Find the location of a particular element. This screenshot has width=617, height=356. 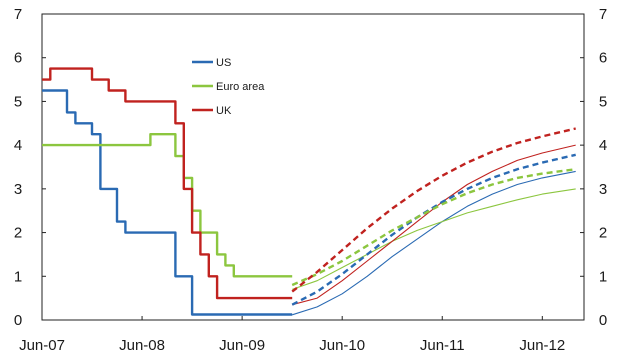

y-tick-label-left: 4 is located at coordinates (18, 145).